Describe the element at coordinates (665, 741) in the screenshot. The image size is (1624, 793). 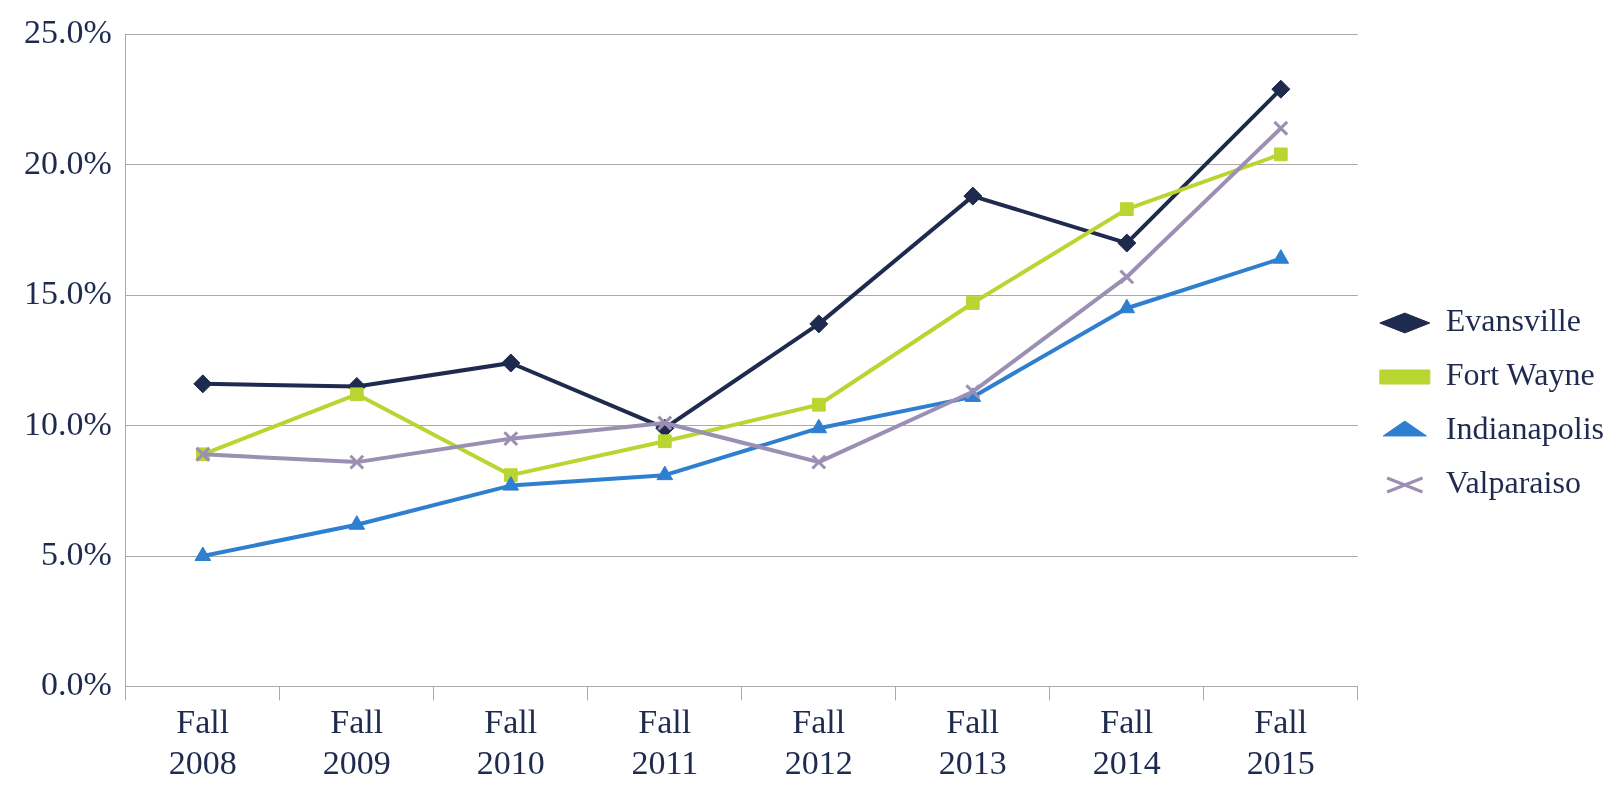
I see `x-tick-label: Fall 2011` at that location.